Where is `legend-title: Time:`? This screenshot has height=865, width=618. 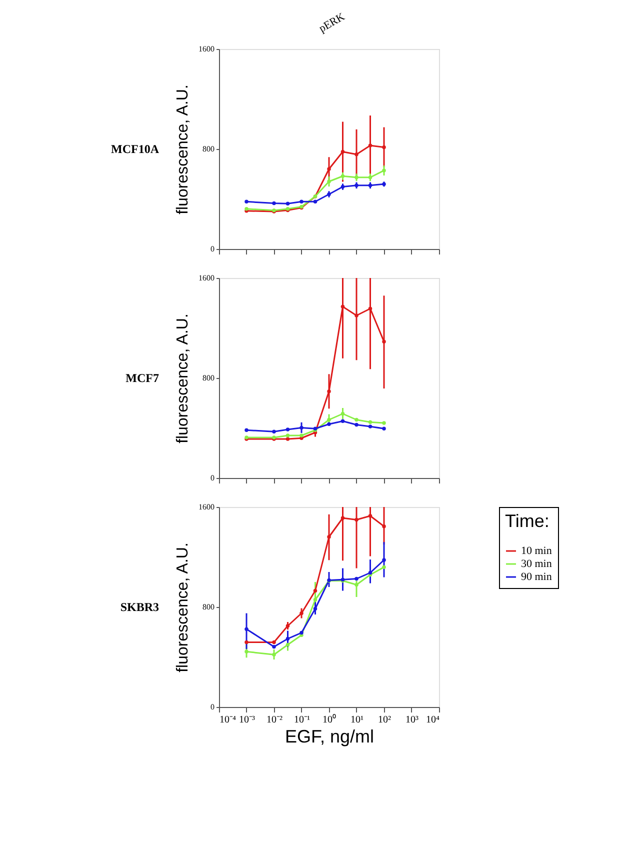
legend-title: Time: is located at coordinates (527, 521).